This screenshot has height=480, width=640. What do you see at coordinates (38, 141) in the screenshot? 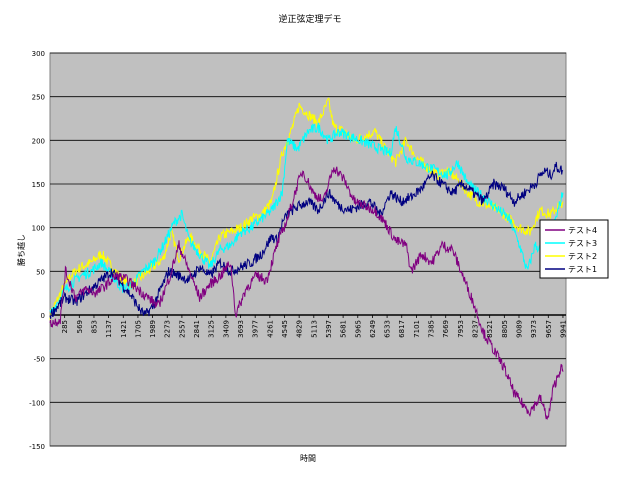
I see `y-tick-label: 200` at bounding box center [38, 141].